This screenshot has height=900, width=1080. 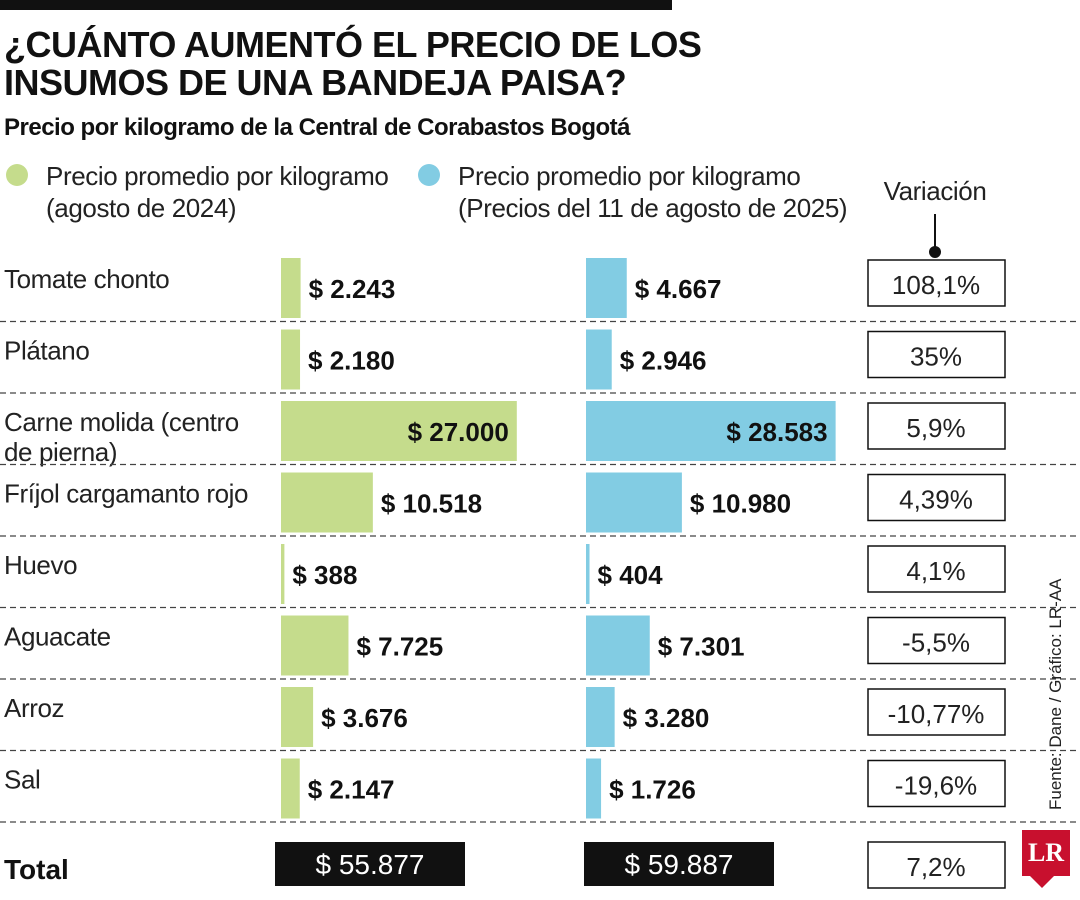 I want to click on category-label-carne-molida-centro-de-pierna: Carne molida (centro de pierna), so click(x=121, y=437).